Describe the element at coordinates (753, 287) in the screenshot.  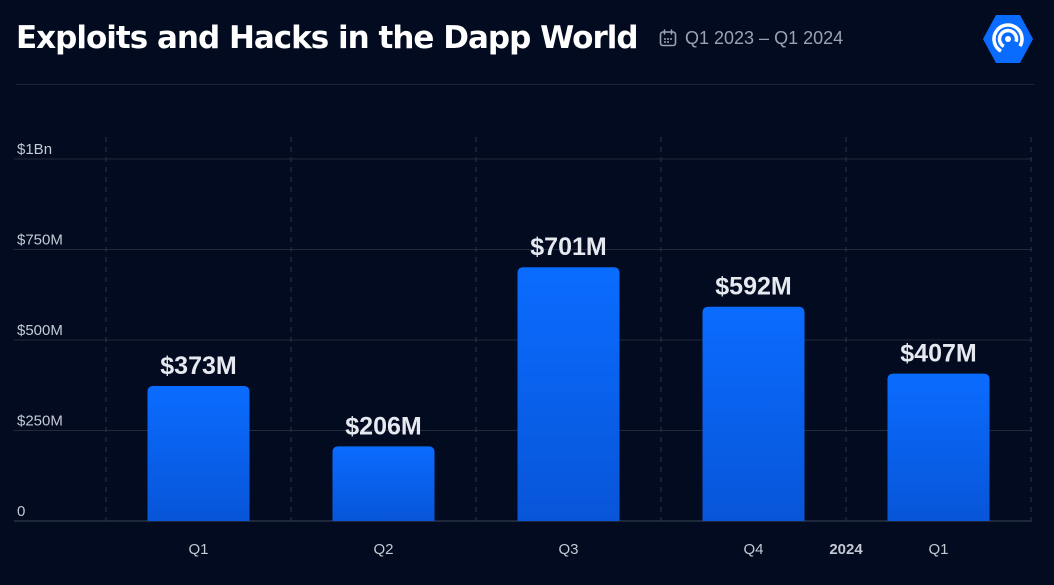
I see `bar-value-label: $592M` at that location.